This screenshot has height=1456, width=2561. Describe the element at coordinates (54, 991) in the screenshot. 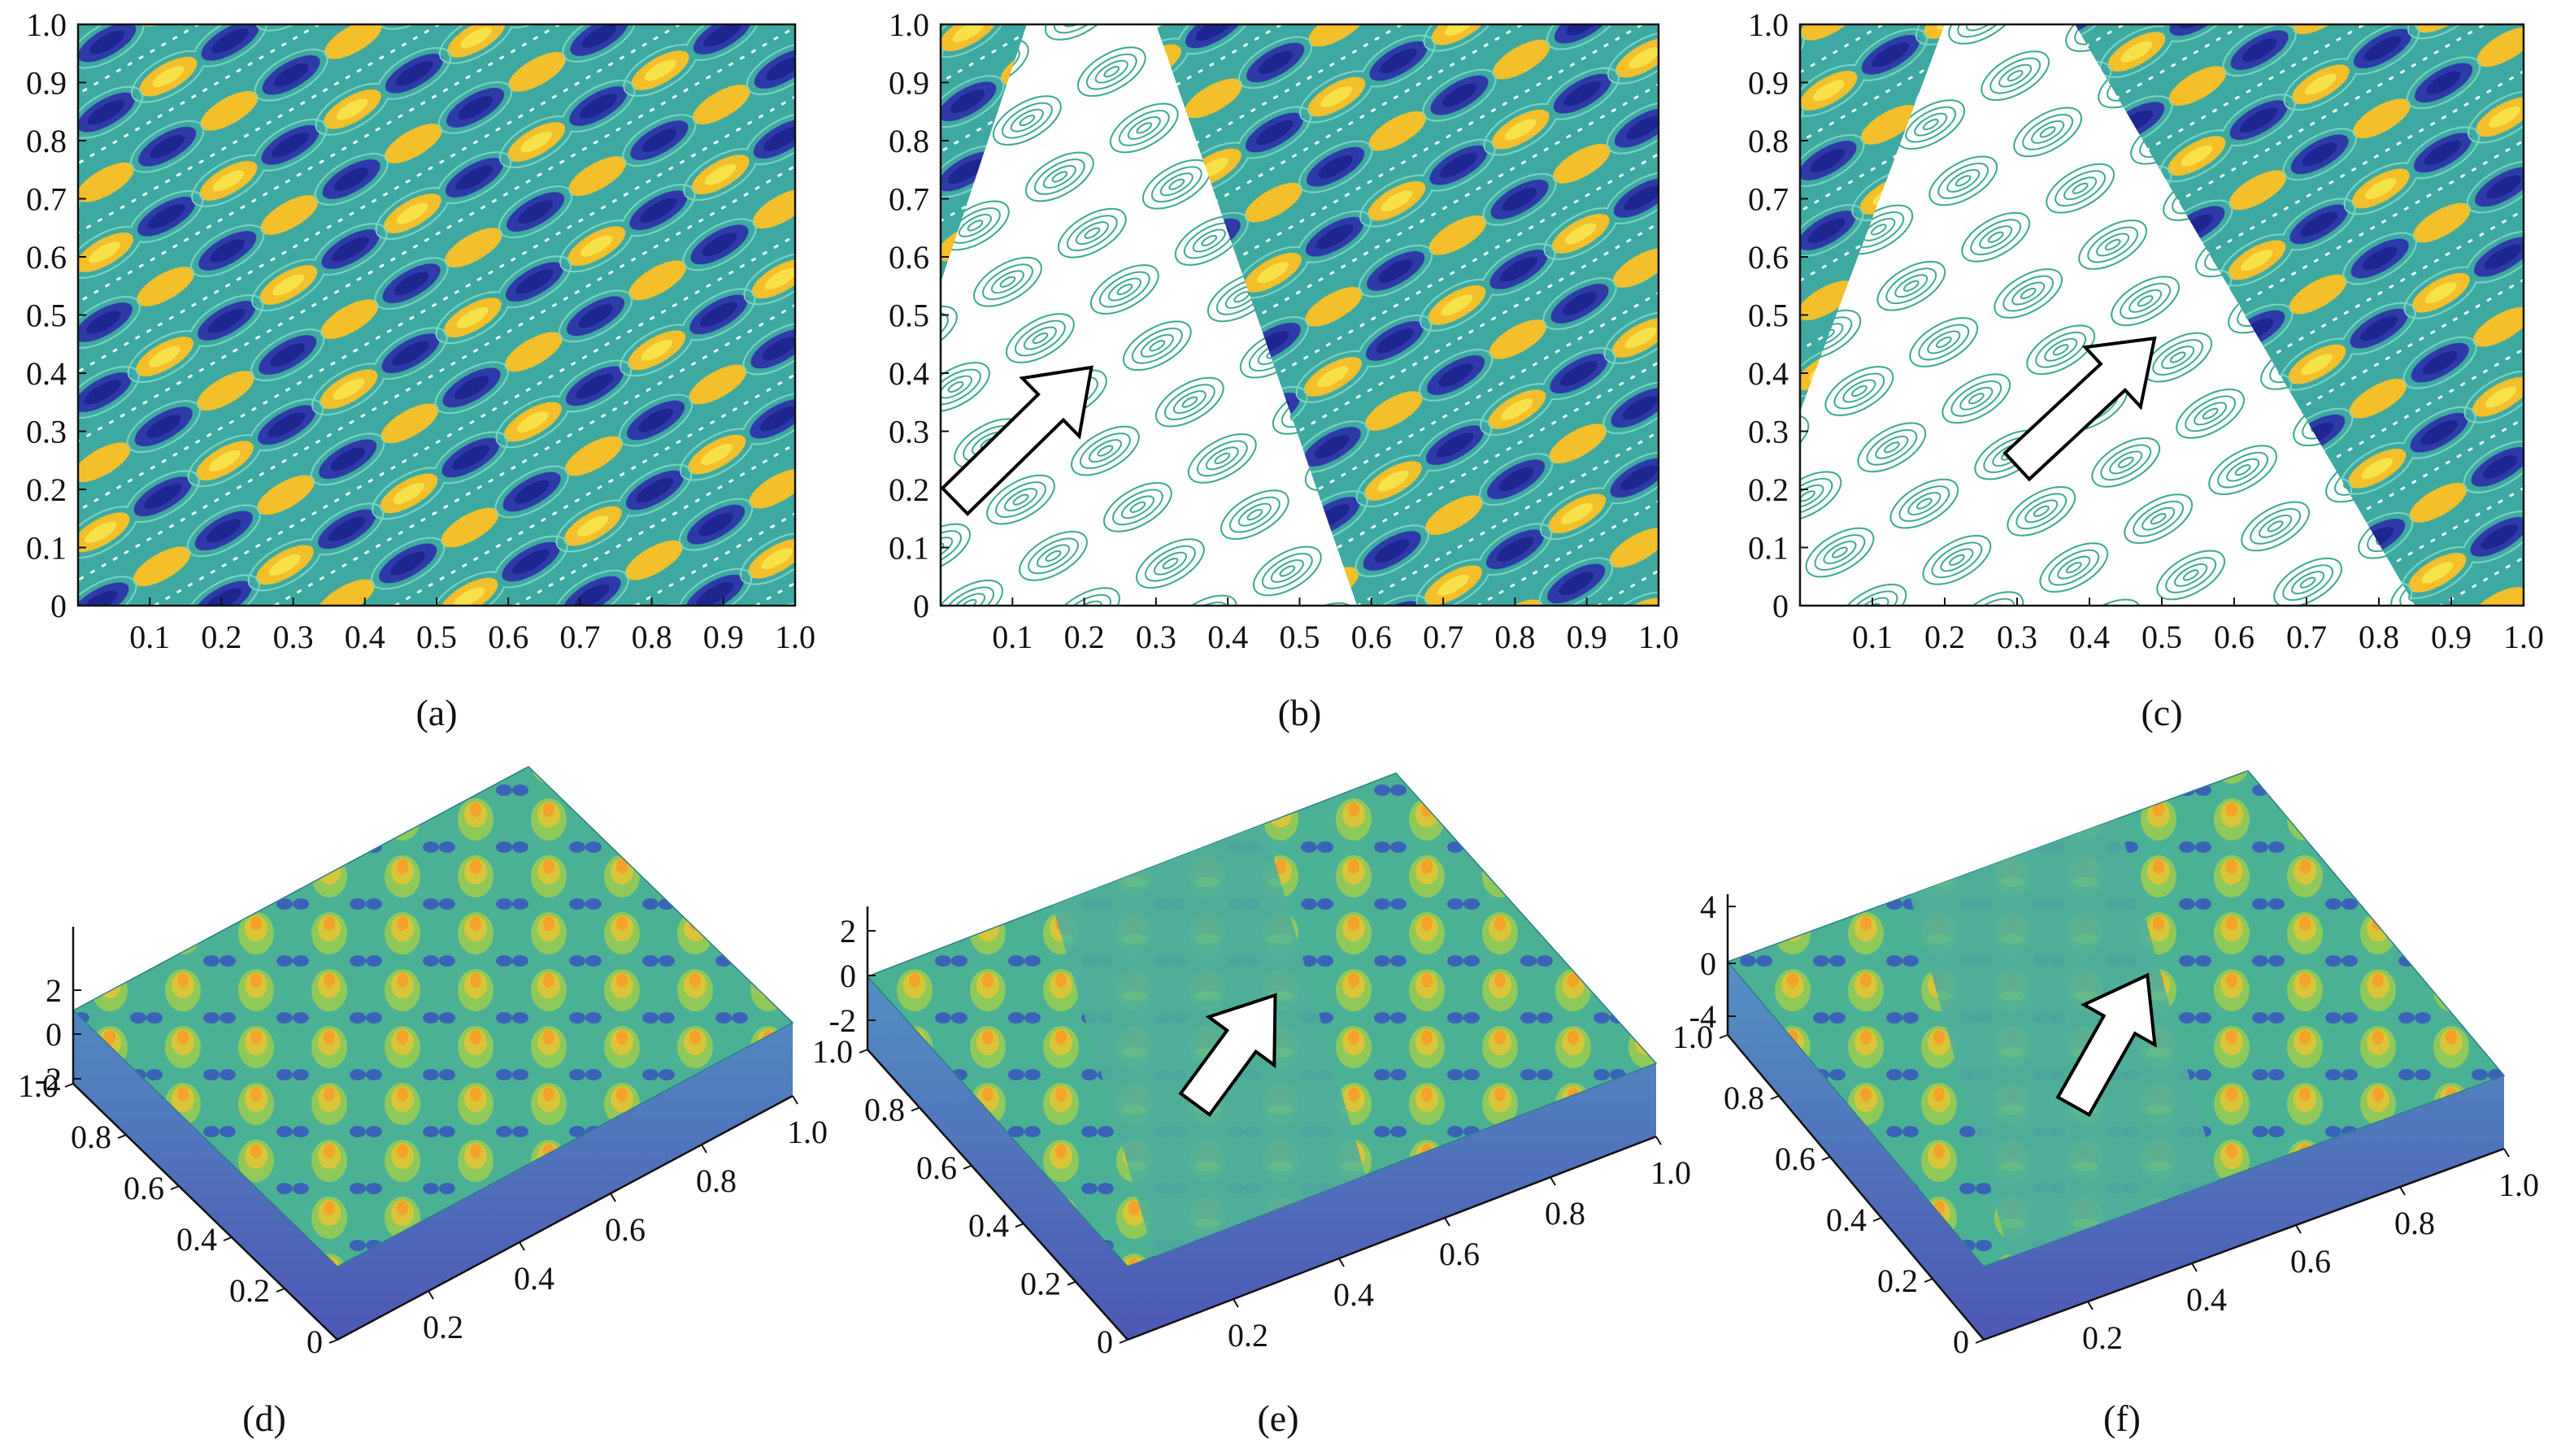

I see `z-tick-label: 2` at that location.